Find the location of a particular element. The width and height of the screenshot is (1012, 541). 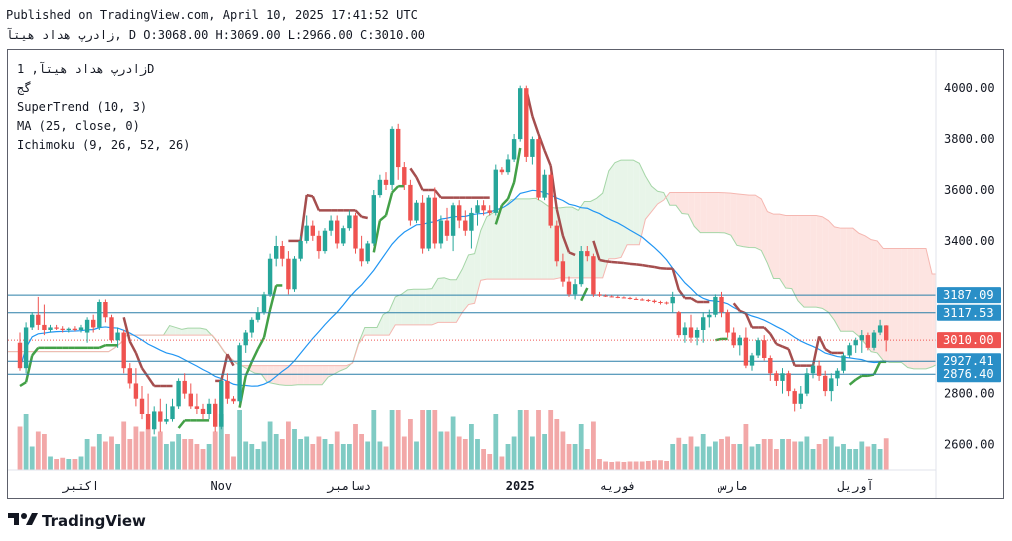

price-label-box is located at coordinates (969, 295).